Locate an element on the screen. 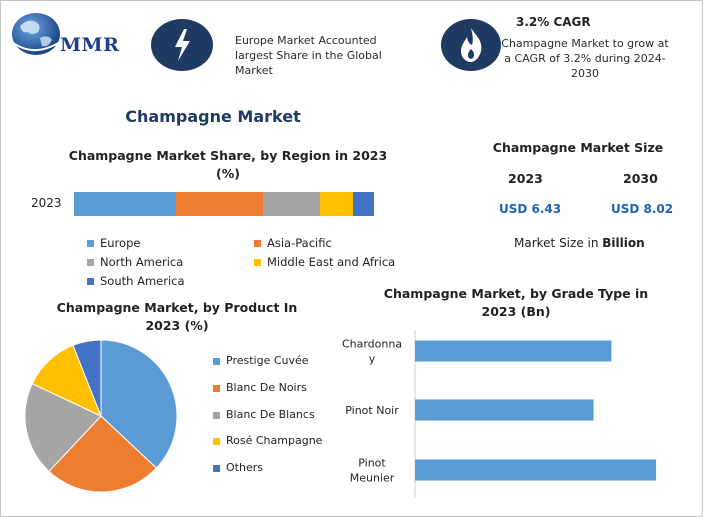 The height and width of the screenshot is (517, 703). product-legend-rose-champagne: Rosé Champagne is located at coordinates (267, 440).